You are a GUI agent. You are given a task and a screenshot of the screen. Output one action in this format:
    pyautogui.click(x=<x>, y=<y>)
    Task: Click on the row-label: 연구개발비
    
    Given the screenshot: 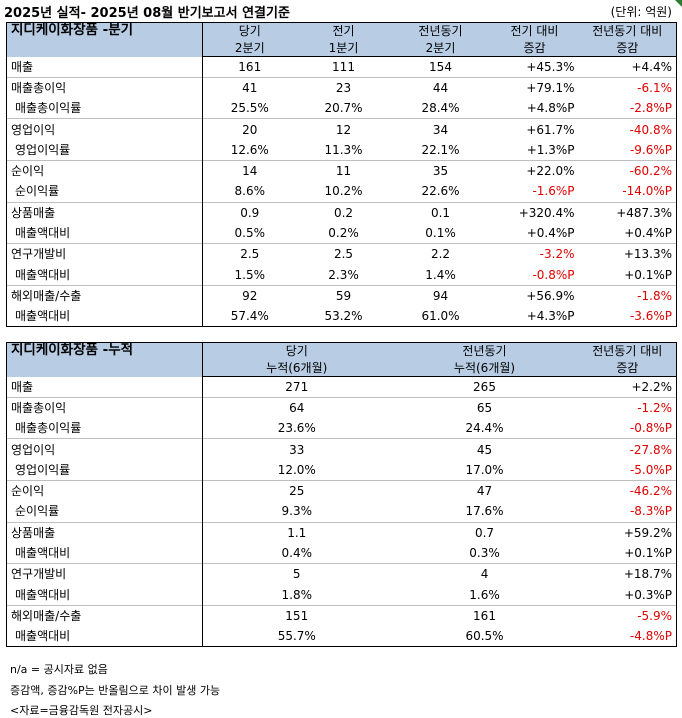 What is the action you would take?
    pyautogui.click(x=104, y=254)
    